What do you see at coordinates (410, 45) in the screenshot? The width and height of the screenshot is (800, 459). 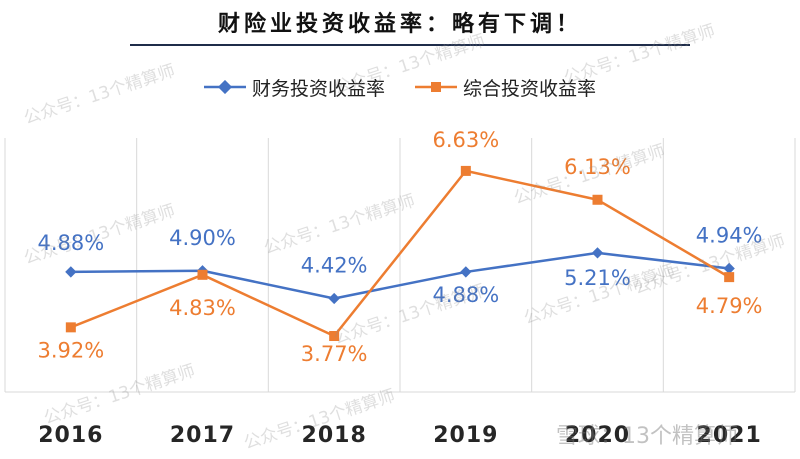 I see `title-underline` at bounding box center [410, 45].